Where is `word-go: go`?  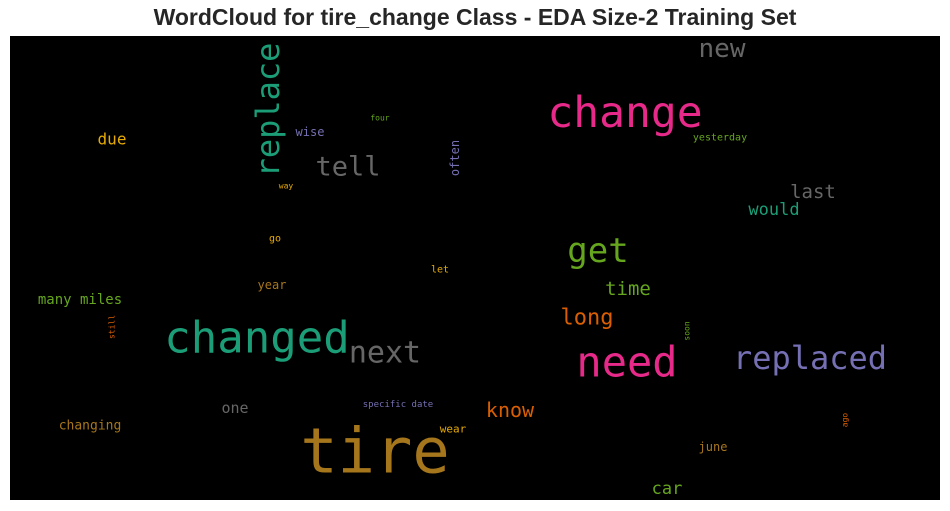 word-go: go is located at coordinates (275, 239).